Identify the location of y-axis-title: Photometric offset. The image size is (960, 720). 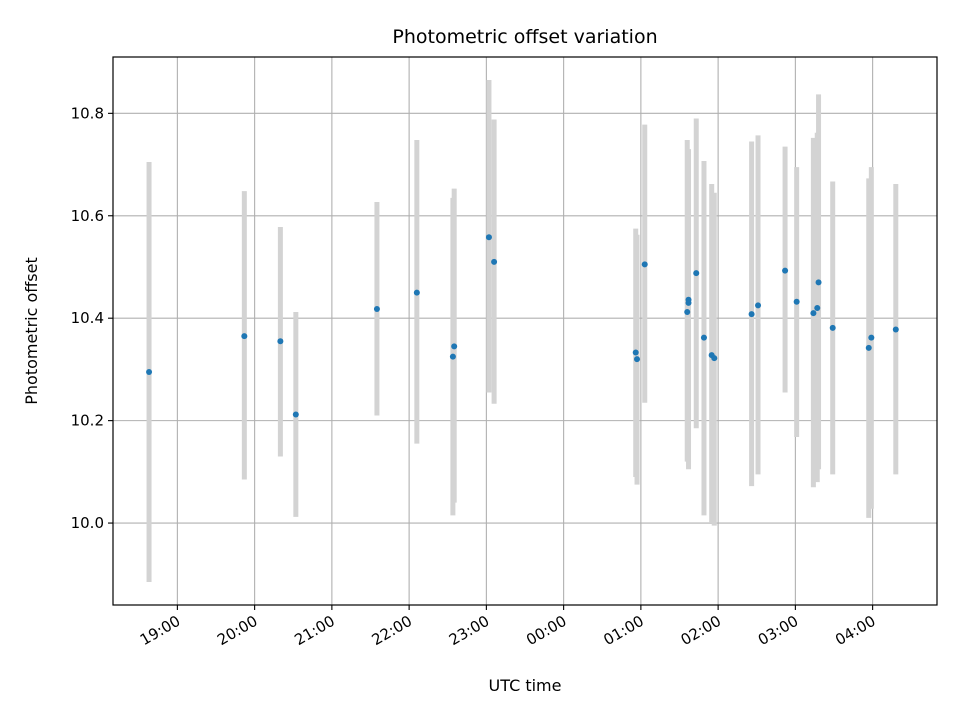
(31, 331).